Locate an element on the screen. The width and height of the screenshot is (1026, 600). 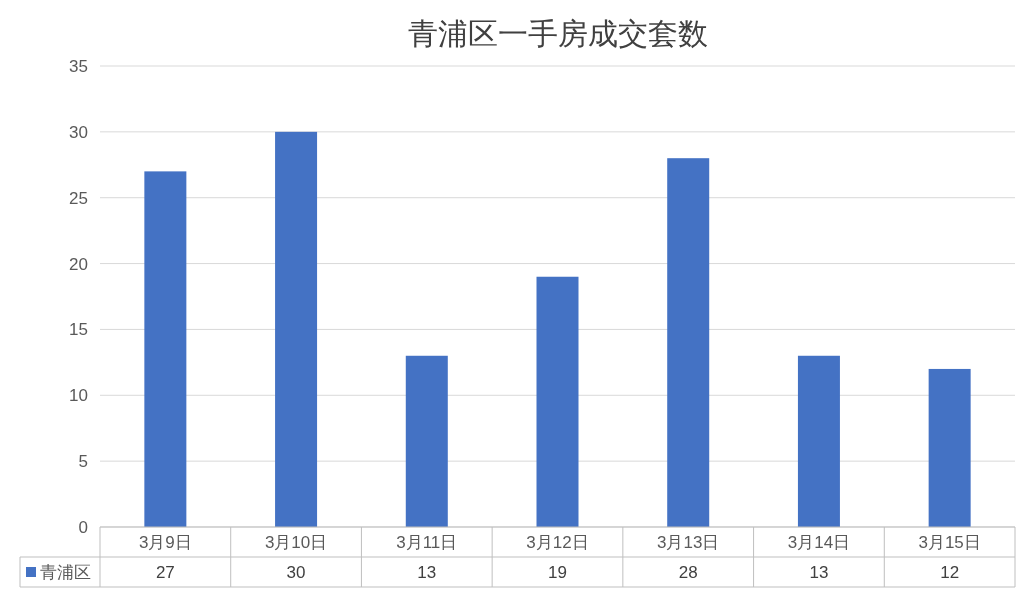
x-tick-label: 3月14日 is located at coordinates (819, 542).